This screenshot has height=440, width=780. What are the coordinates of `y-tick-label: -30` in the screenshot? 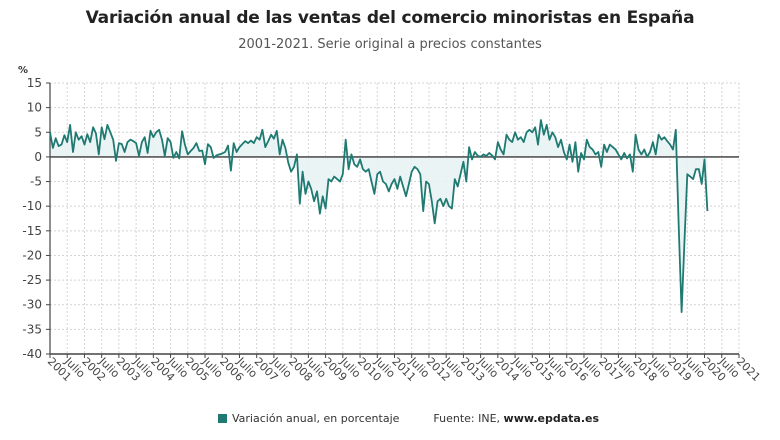 It's located at (32, 305).